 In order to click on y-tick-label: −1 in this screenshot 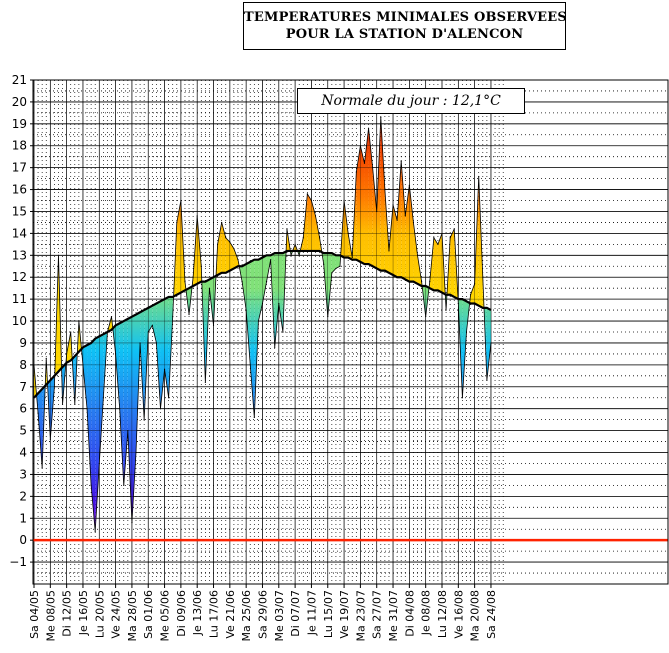, I will do `click(18, 562)`.